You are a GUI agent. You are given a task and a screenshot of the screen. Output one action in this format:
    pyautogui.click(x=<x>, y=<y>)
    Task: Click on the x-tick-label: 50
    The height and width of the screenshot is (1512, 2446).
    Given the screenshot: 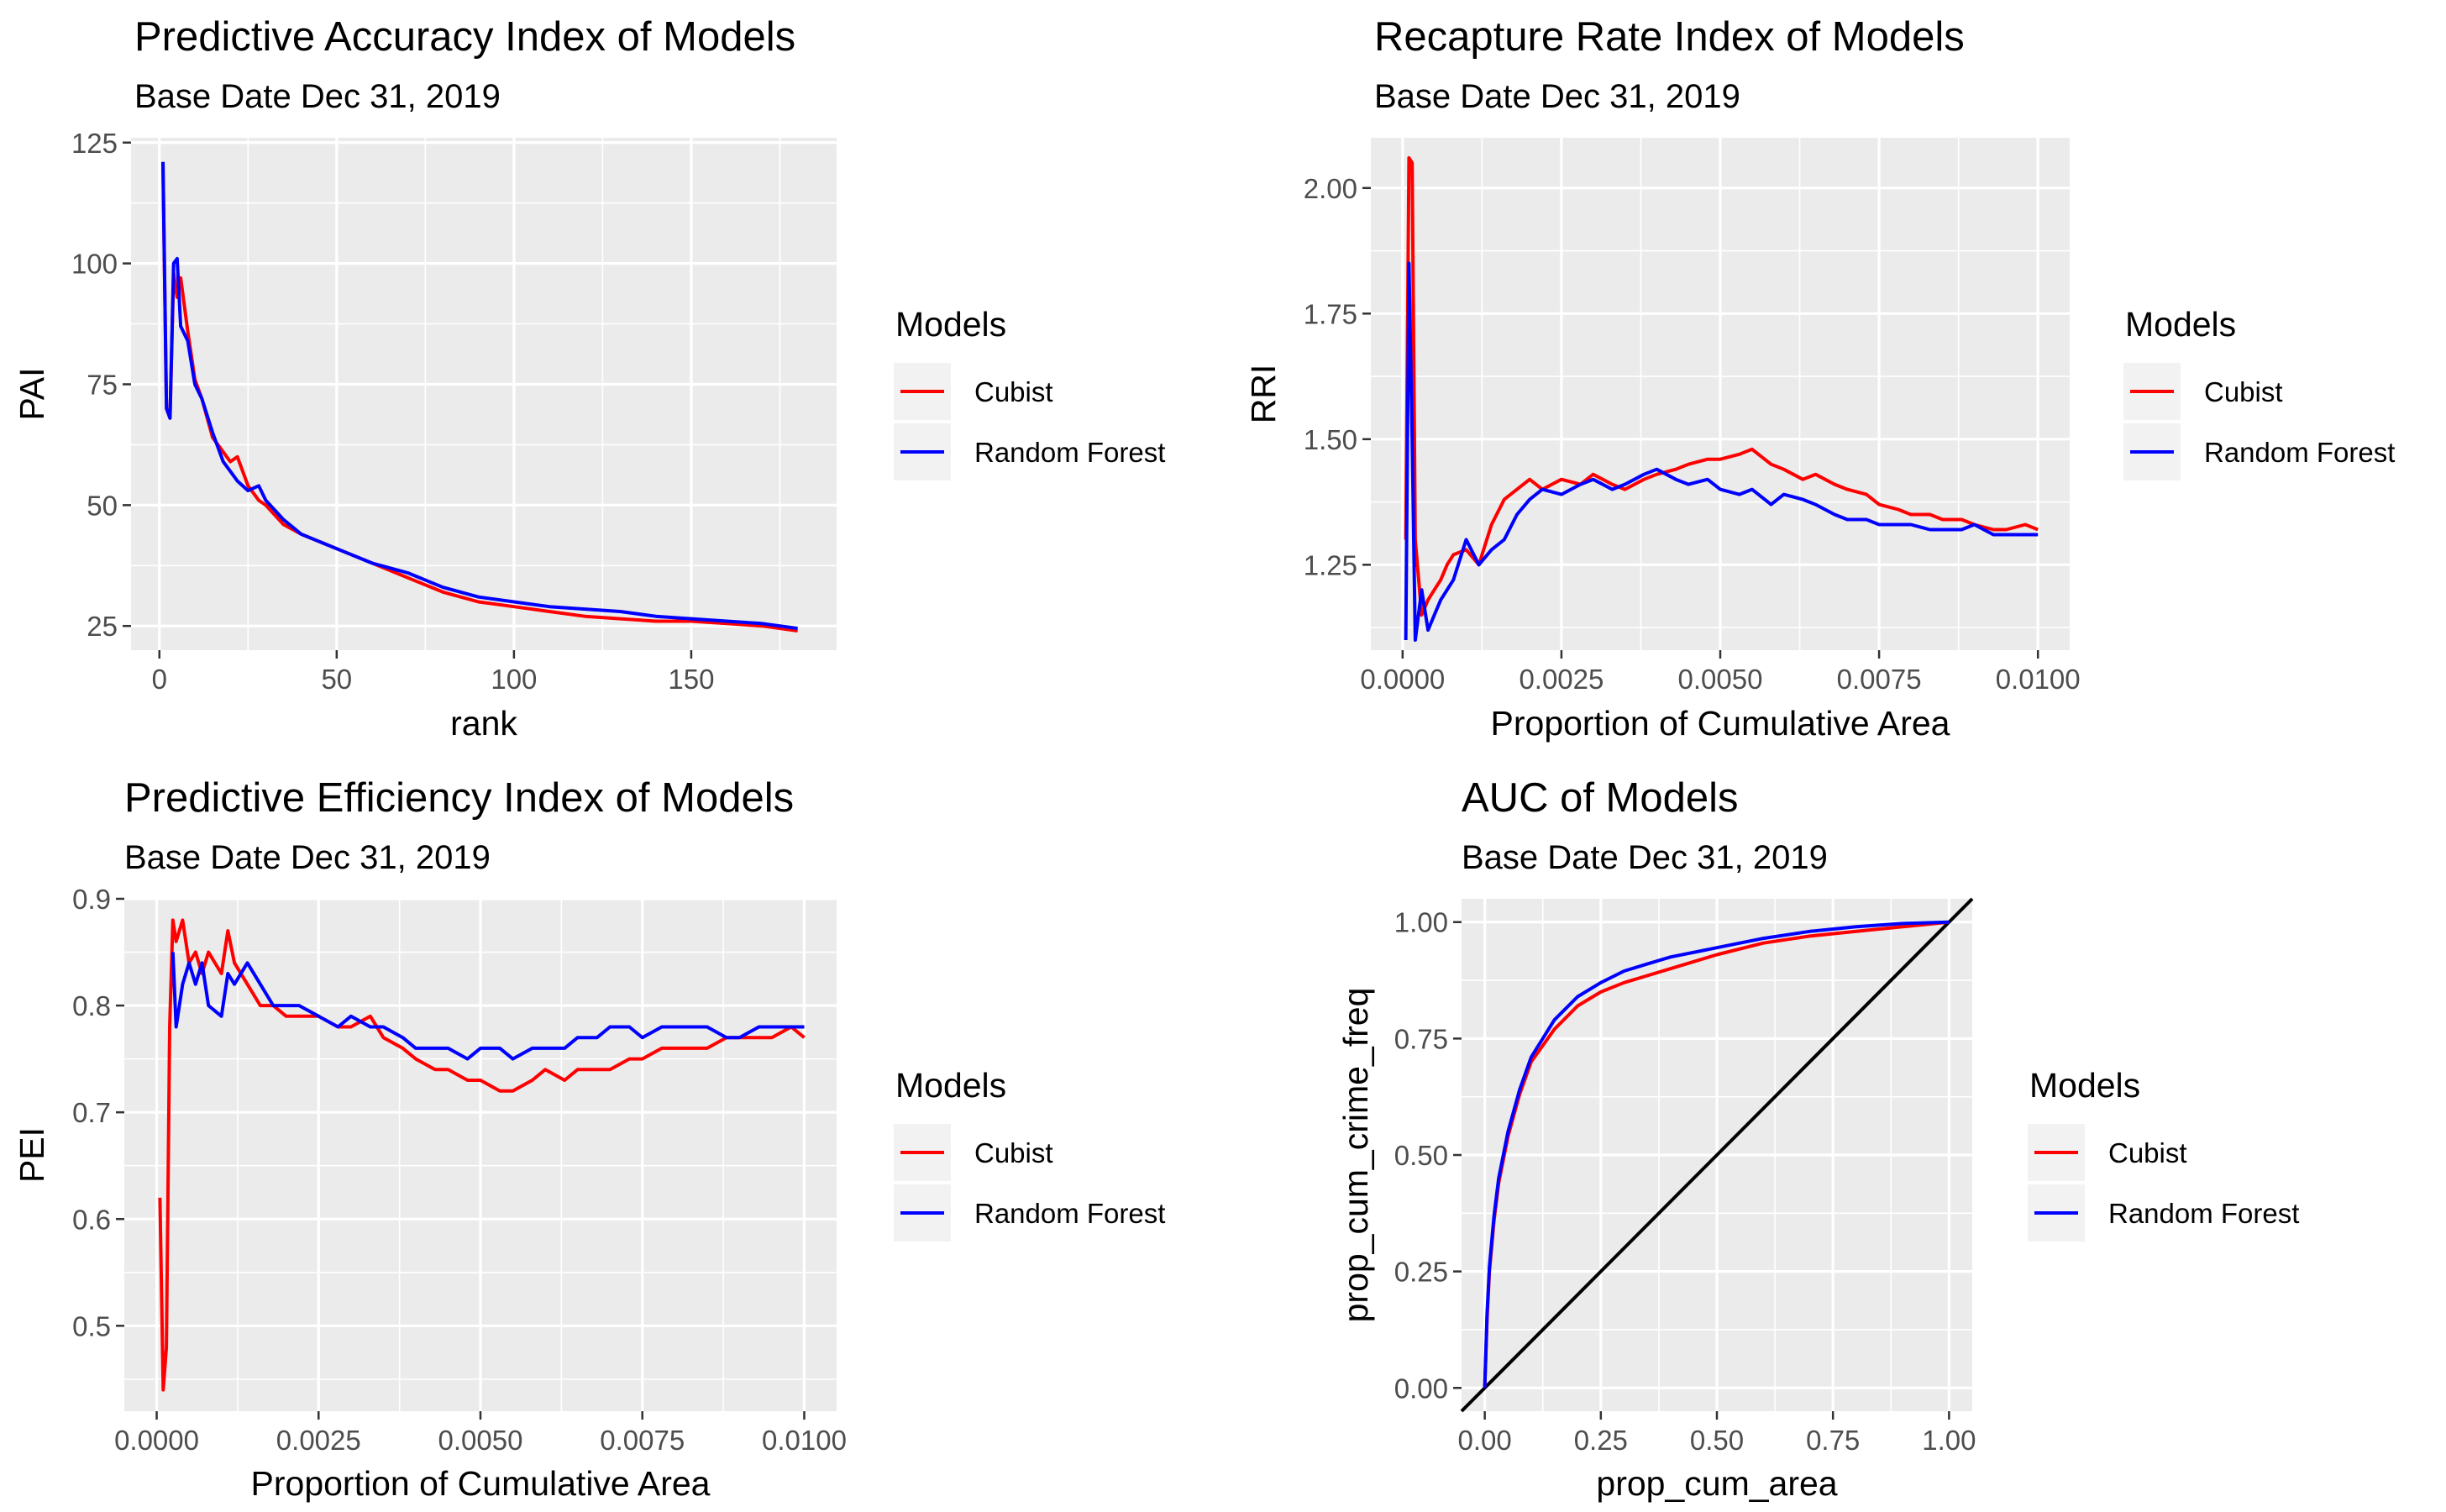 What is the action you would take?
    pyautogui.click(x=336, y=679)
    